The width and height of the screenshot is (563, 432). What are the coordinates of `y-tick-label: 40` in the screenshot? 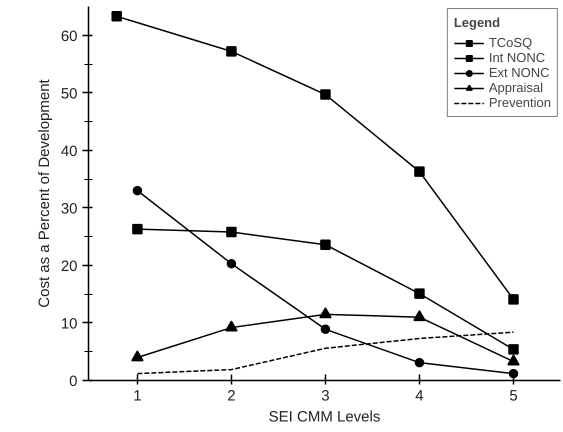 It's located at (69, 151).